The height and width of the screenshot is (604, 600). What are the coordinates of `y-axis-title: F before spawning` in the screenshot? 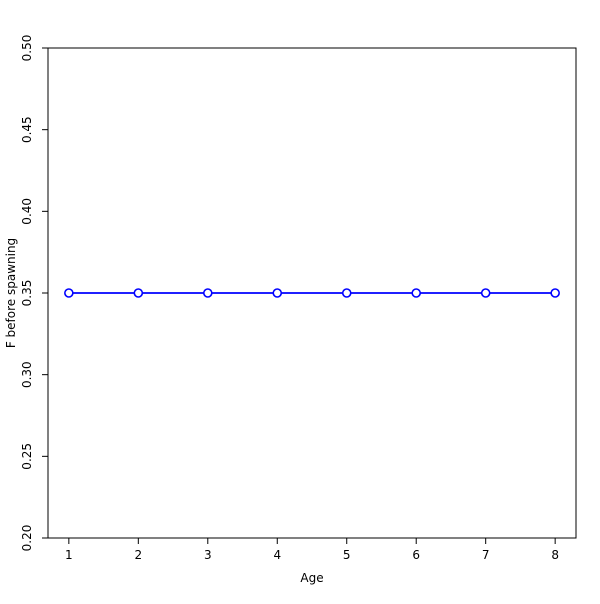 It's located at (11, 293).